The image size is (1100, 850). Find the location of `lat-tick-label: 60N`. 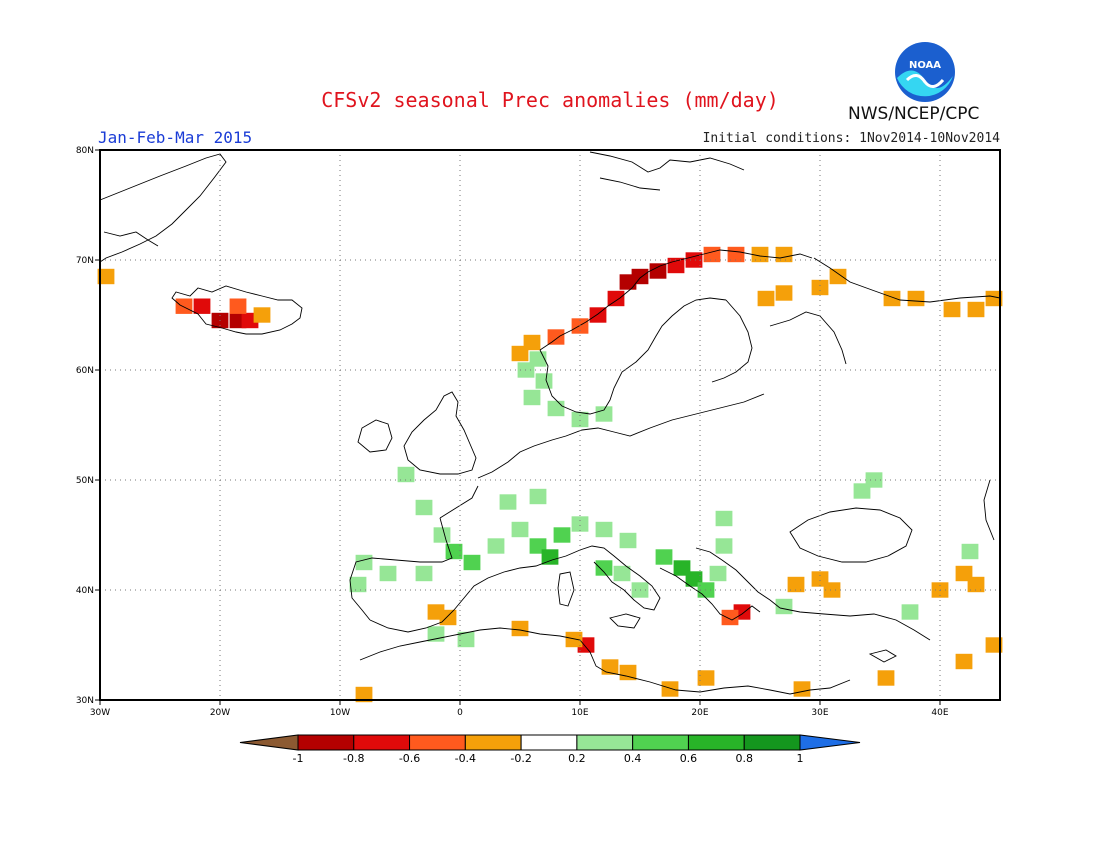

lat-tick-label: 60N is located at coordinates (85, 371).